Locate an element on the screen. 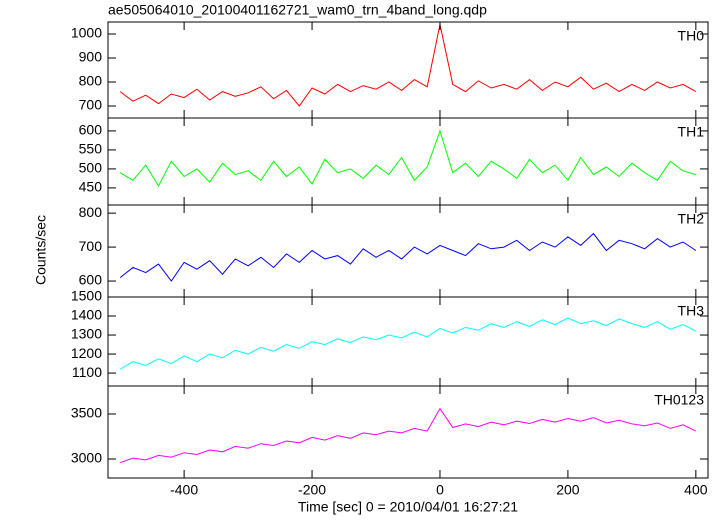 The width and height of the screenshot is (723, 521). y-tick-label: 1000 is located at coordinates (86, 33).